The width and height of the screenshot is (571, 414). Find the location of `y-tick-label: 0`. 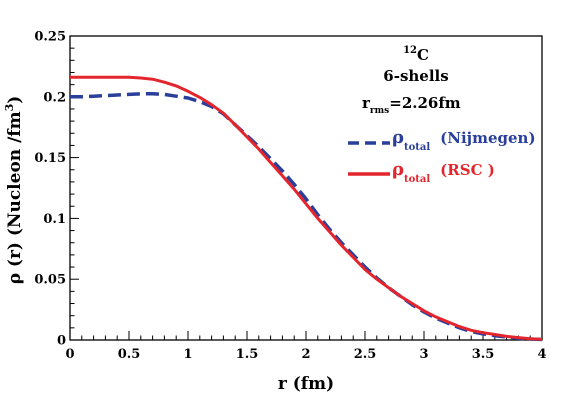

y-tick-label: 0 is located at coordinates (61, 341).